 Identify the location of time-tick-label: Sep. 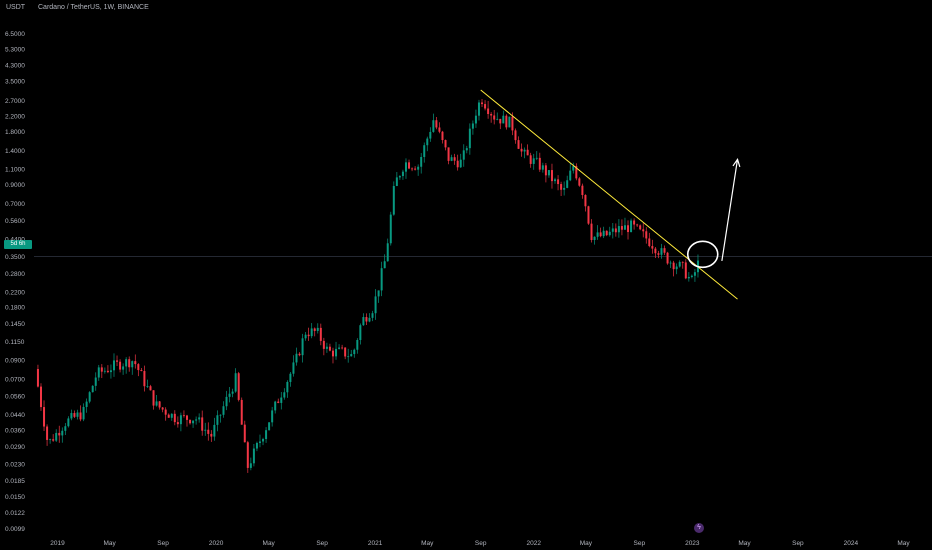
(322, 543).